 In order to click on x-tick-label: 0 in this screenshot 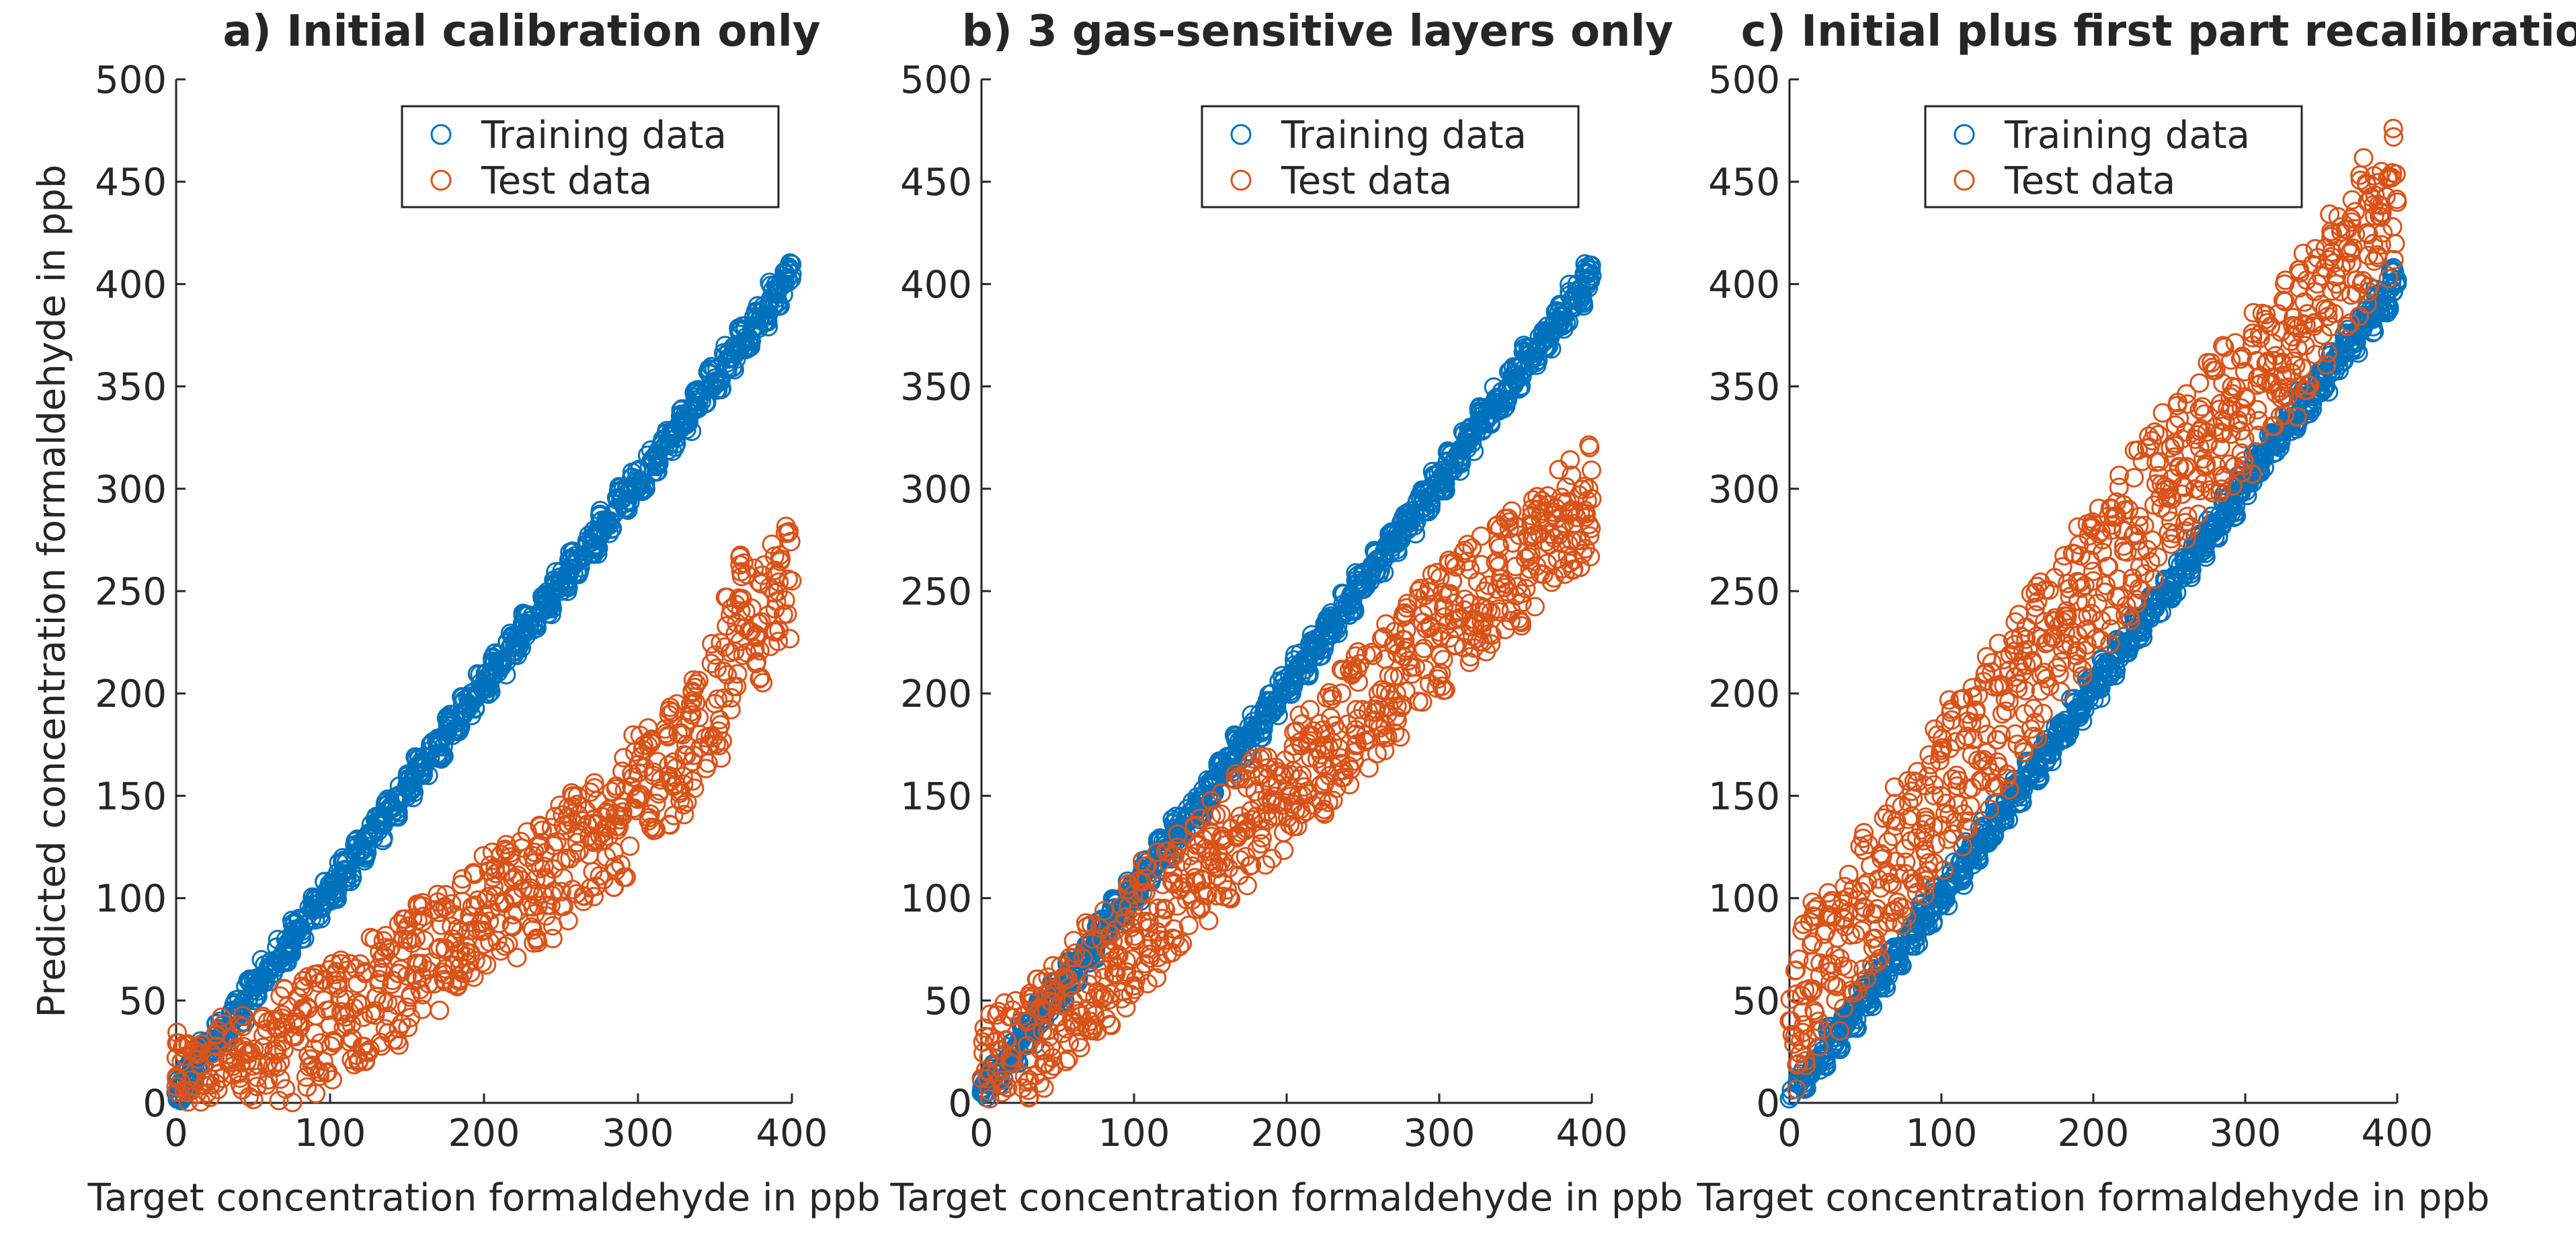, I will do `click(1789, 1134)`.